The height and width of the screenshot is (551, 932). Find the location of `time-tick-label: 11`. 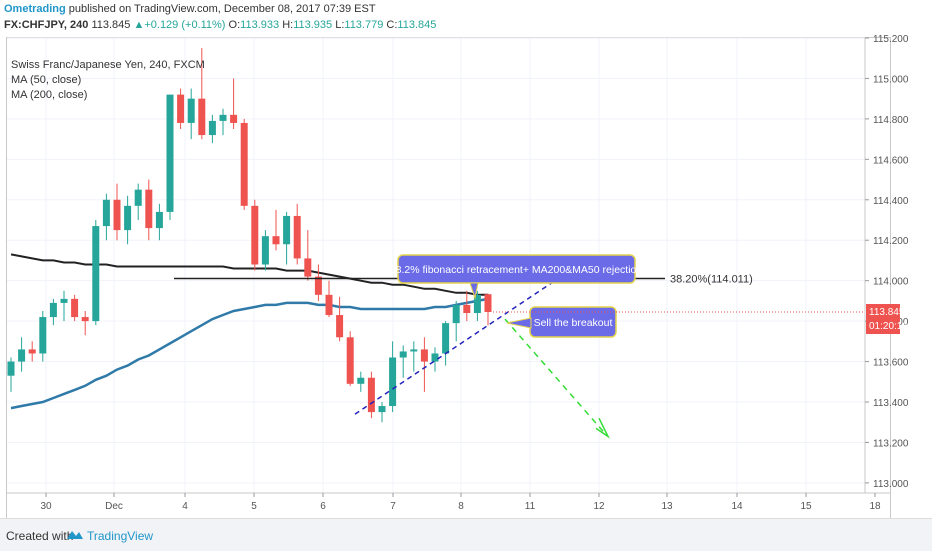

time-tick-label: 11 is located at coordinates (530, 506).